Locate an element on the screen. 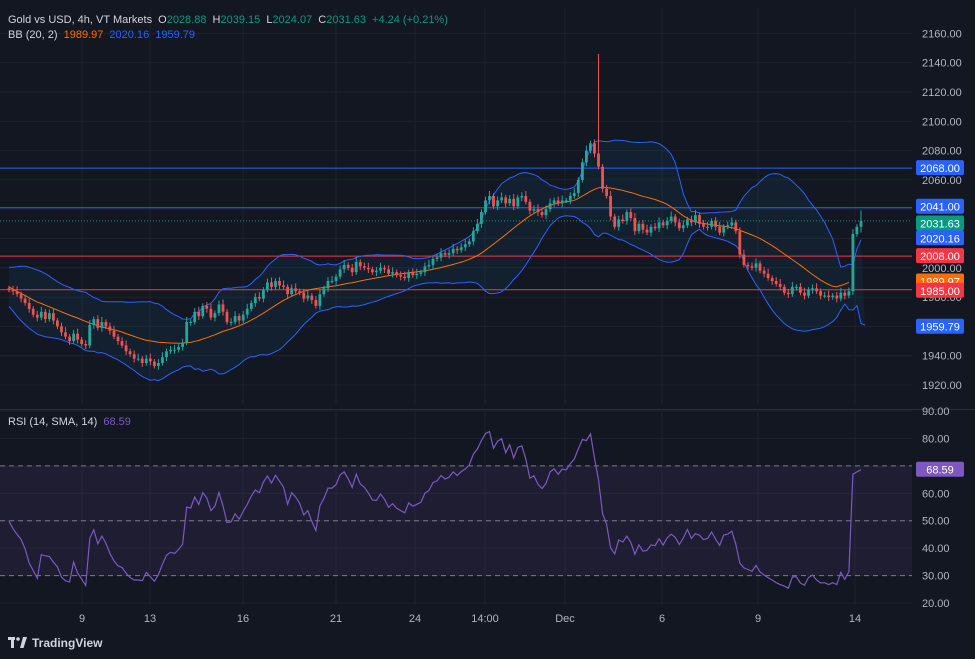 This screenshot has width=975, height=659. tradingview-logo: TradingView is located at coordinates (55, 643).